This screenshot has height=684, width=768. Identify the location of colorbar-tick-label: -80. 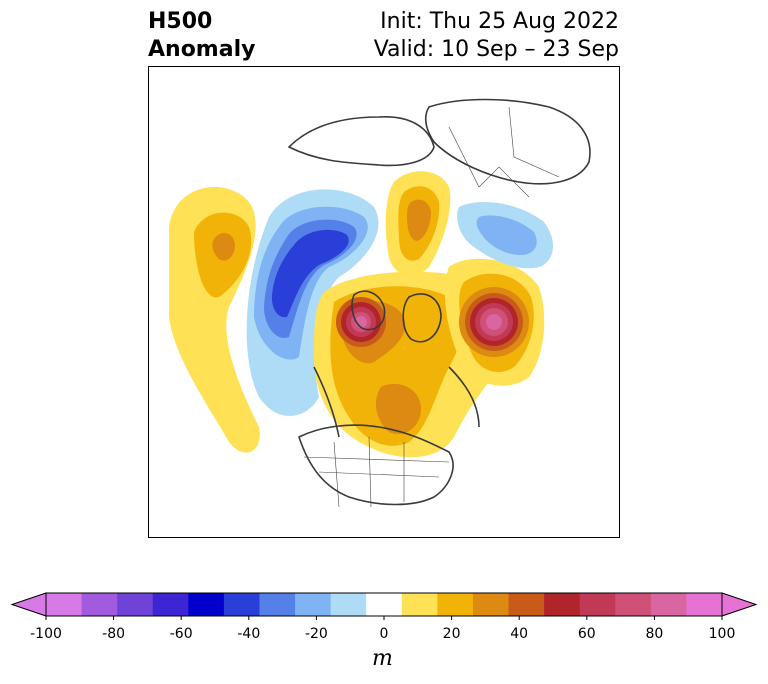
(114, 634).